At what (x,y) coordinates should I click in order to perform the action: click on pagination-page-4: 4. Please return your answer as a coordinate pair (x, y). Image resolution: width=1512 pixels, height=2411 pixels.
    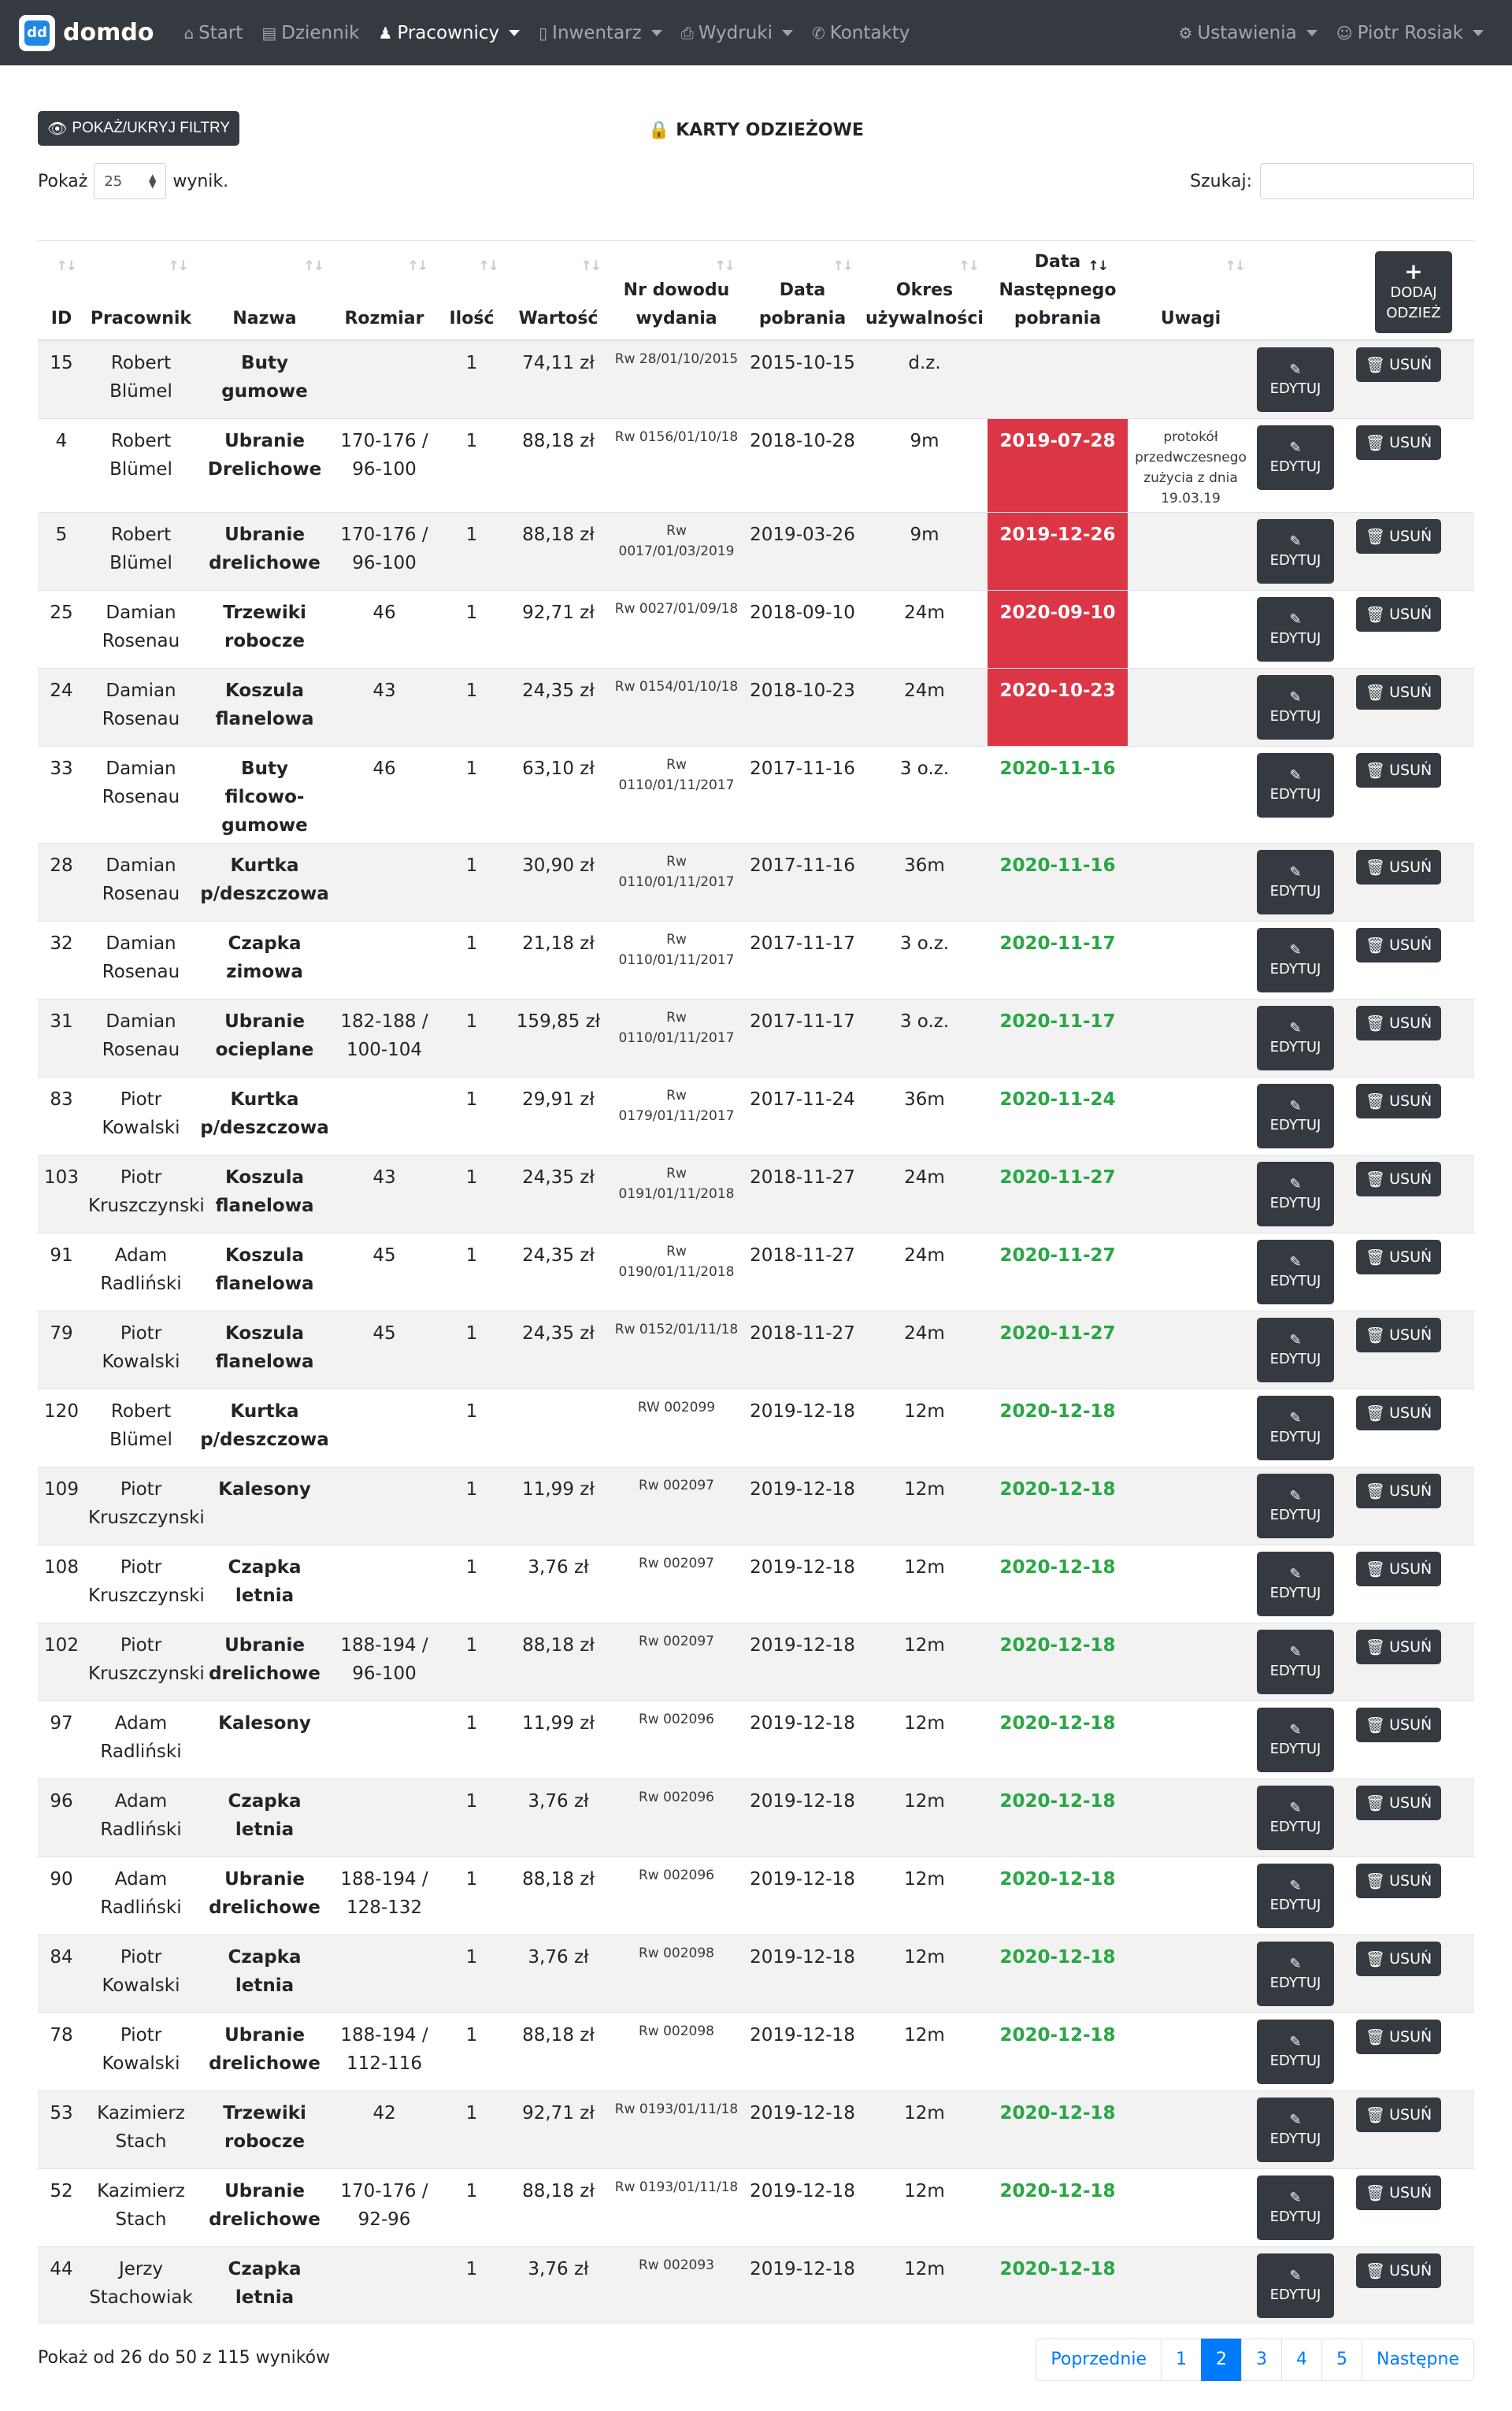
    Looking at the image, I should click on (1301, 2359).